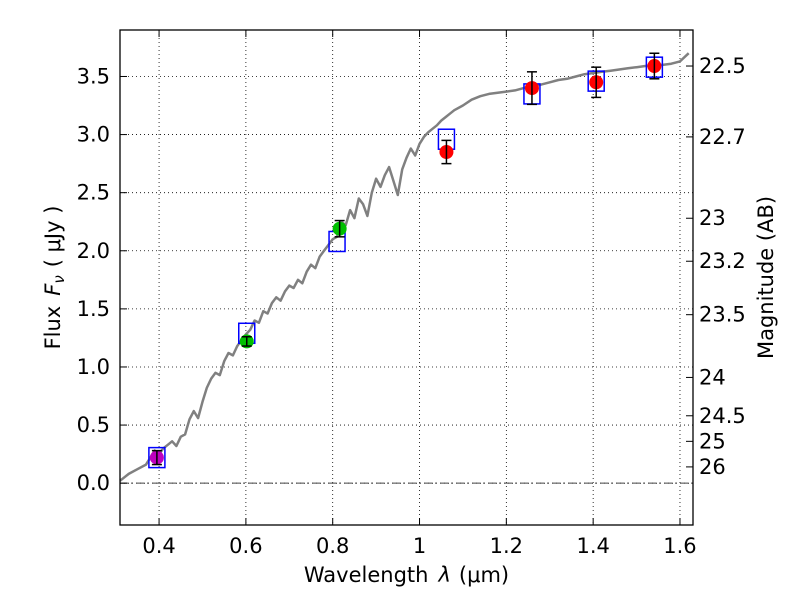 The width and height of the screenshot is (800, 600). I want to click on y2-tick-label: 23.2, so click(722, 261).